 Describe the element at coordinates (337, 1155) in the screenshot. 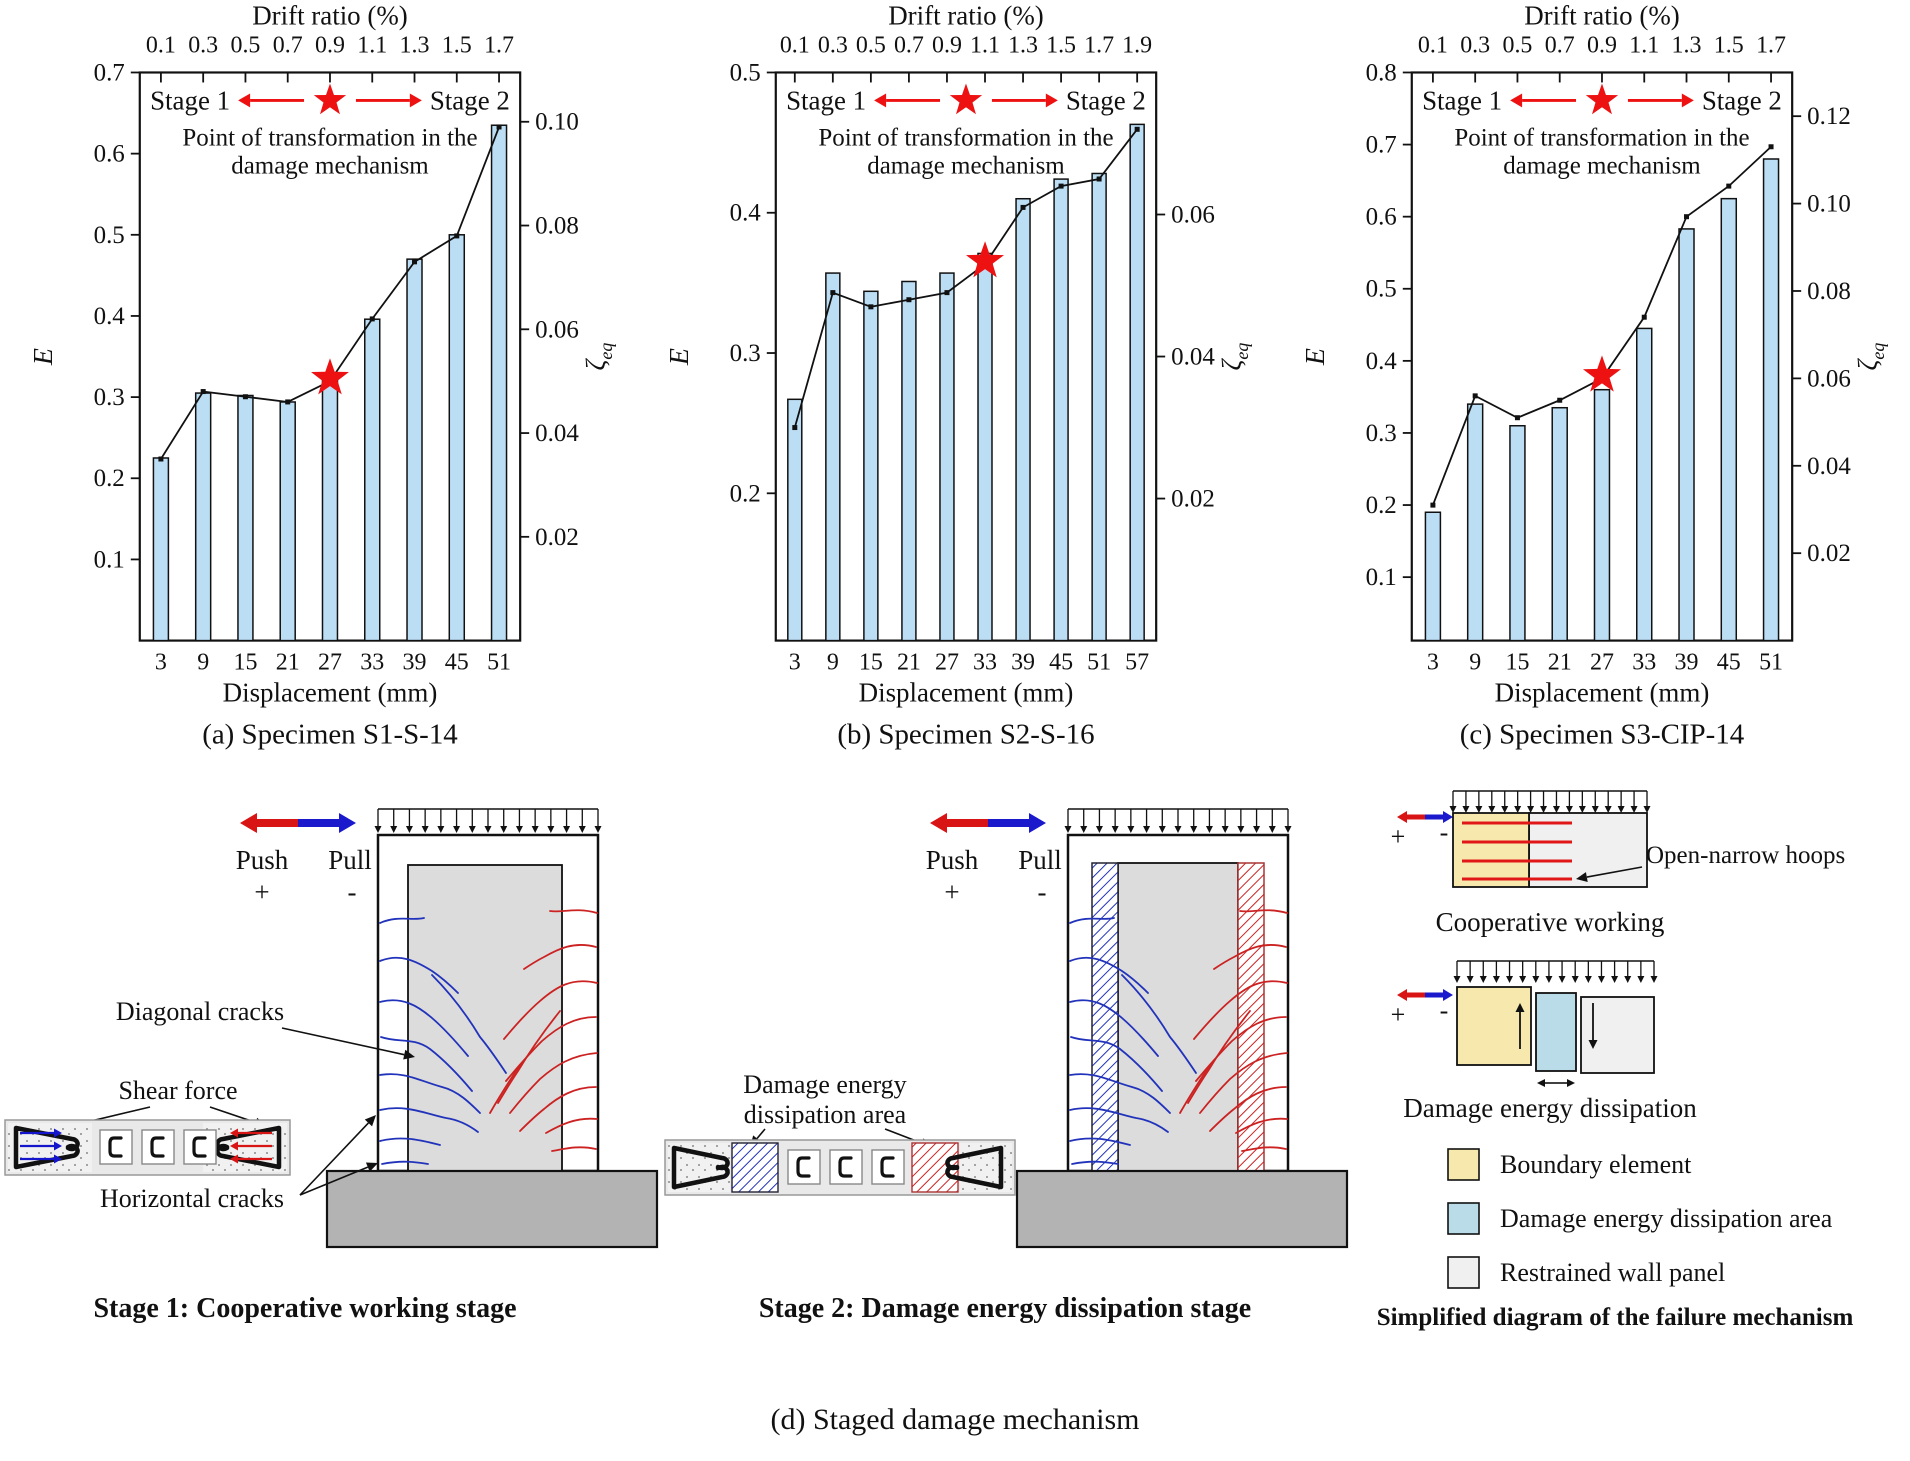

I see `horizontal-cracks-arrow1` at that location.